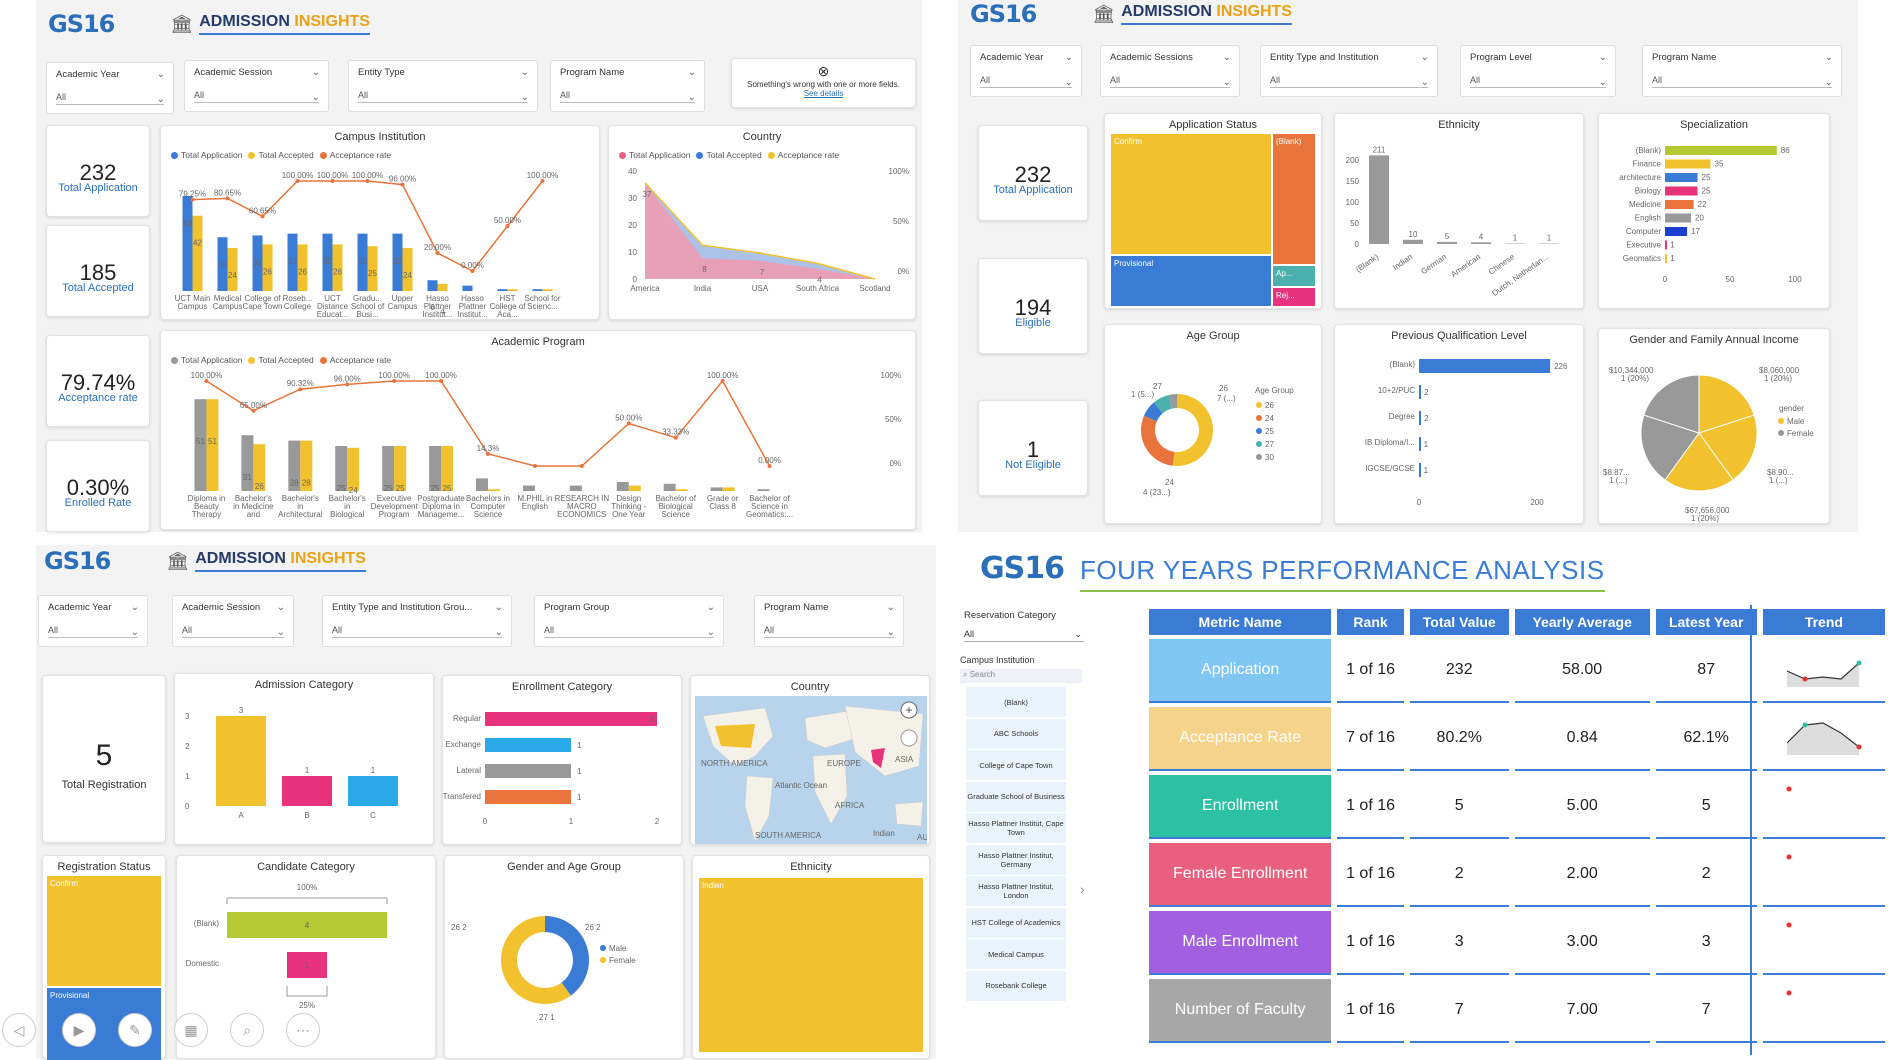  I want to click on filter-entity-type-group: Entity Type and Institution Grou...⌄All⌄, so click(417, 621).